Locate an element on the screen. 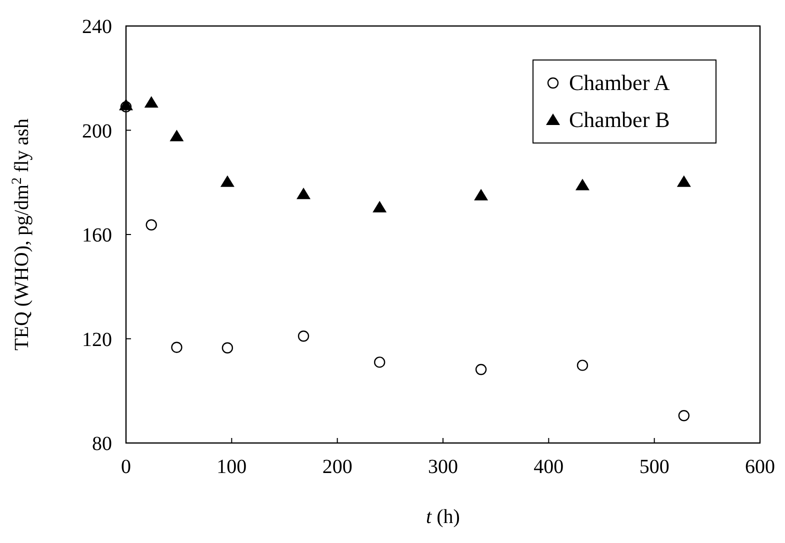 The width and height of the screenshot is (785, 543). y-tick-label: 120 is located at coordinates (97, 339).